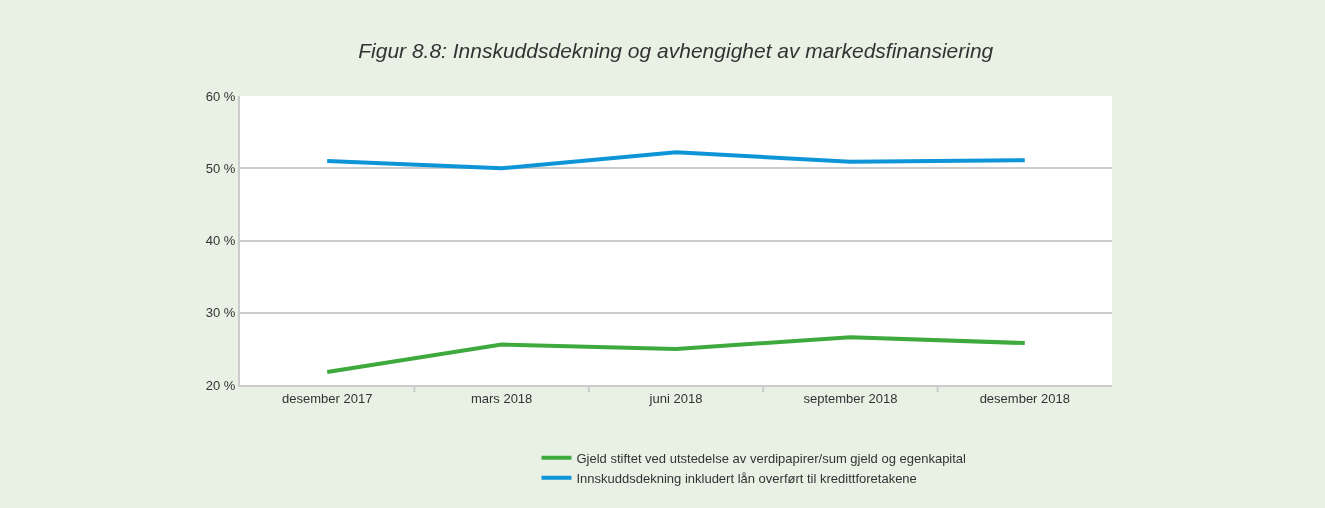  Describe the element at coordinates (220, 96) in the screenshot. I see `y-tick-label: 60 %` at that location.